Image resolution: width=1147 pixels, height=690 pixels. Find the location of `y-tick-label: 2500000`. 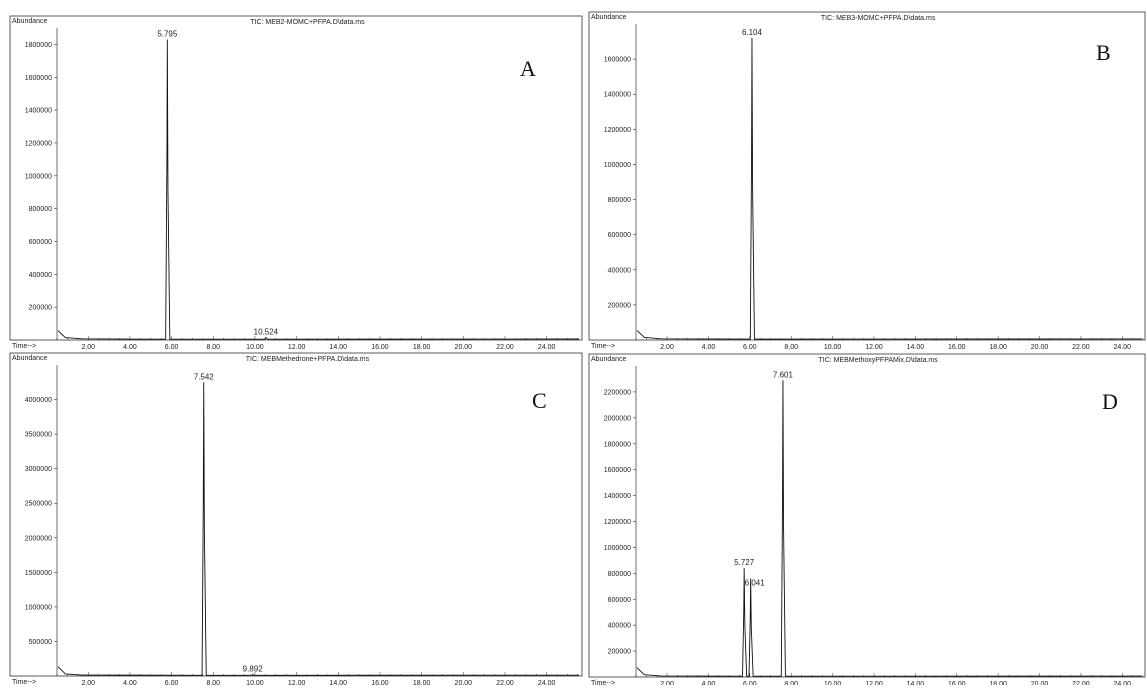

y-tick-label: 2500000 is located at coordinates (38, 504).